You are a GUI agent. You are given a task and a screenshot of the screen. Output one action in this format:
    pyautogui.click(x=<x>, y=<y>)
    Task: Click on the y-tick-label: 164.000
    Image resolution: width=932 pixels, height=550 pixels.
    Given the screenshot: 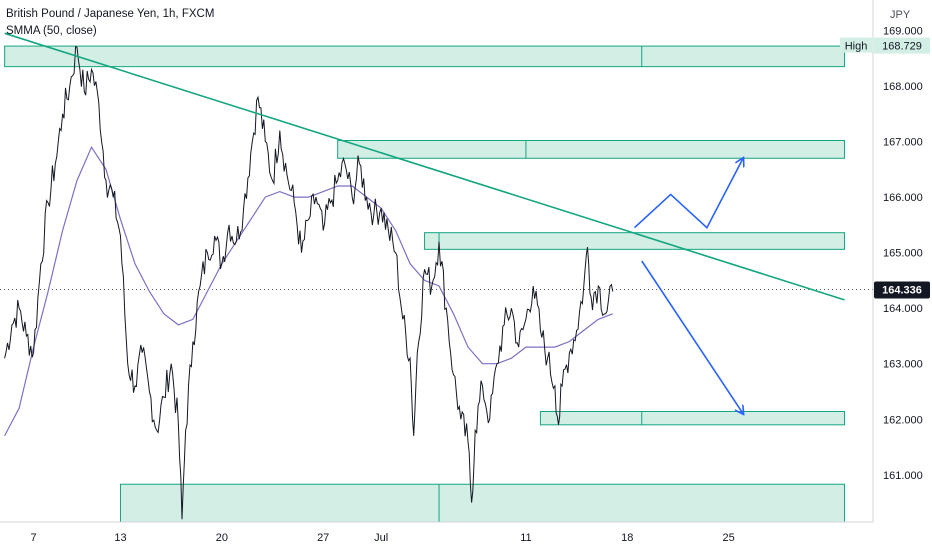 What is the action you would take?
    pyautogui.click(x=903, y=309)
    